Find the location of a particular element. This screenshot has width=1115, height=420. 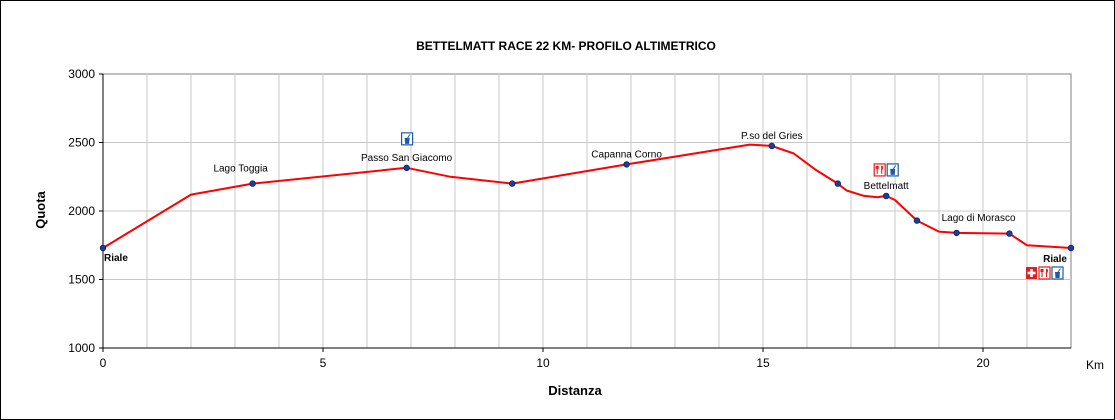

y-tick-label: 1000 is located at coordinates (81, 348).